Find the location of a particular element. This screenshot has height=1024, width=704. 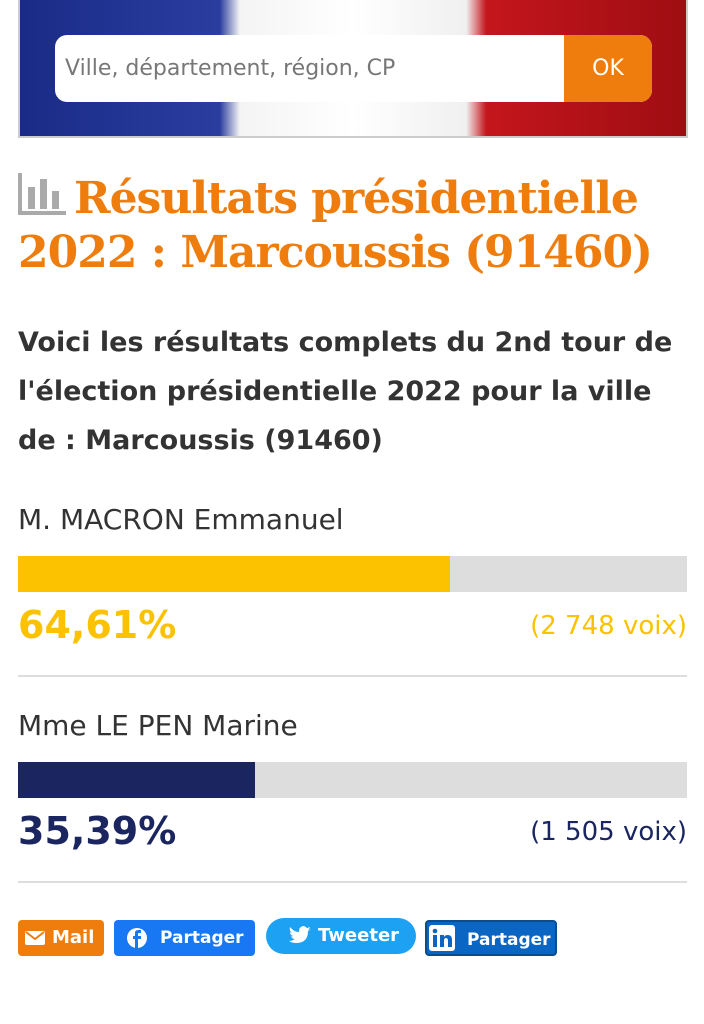

candidate-name: M. MACRON Emmanuel is located at coordinates (181, 519).